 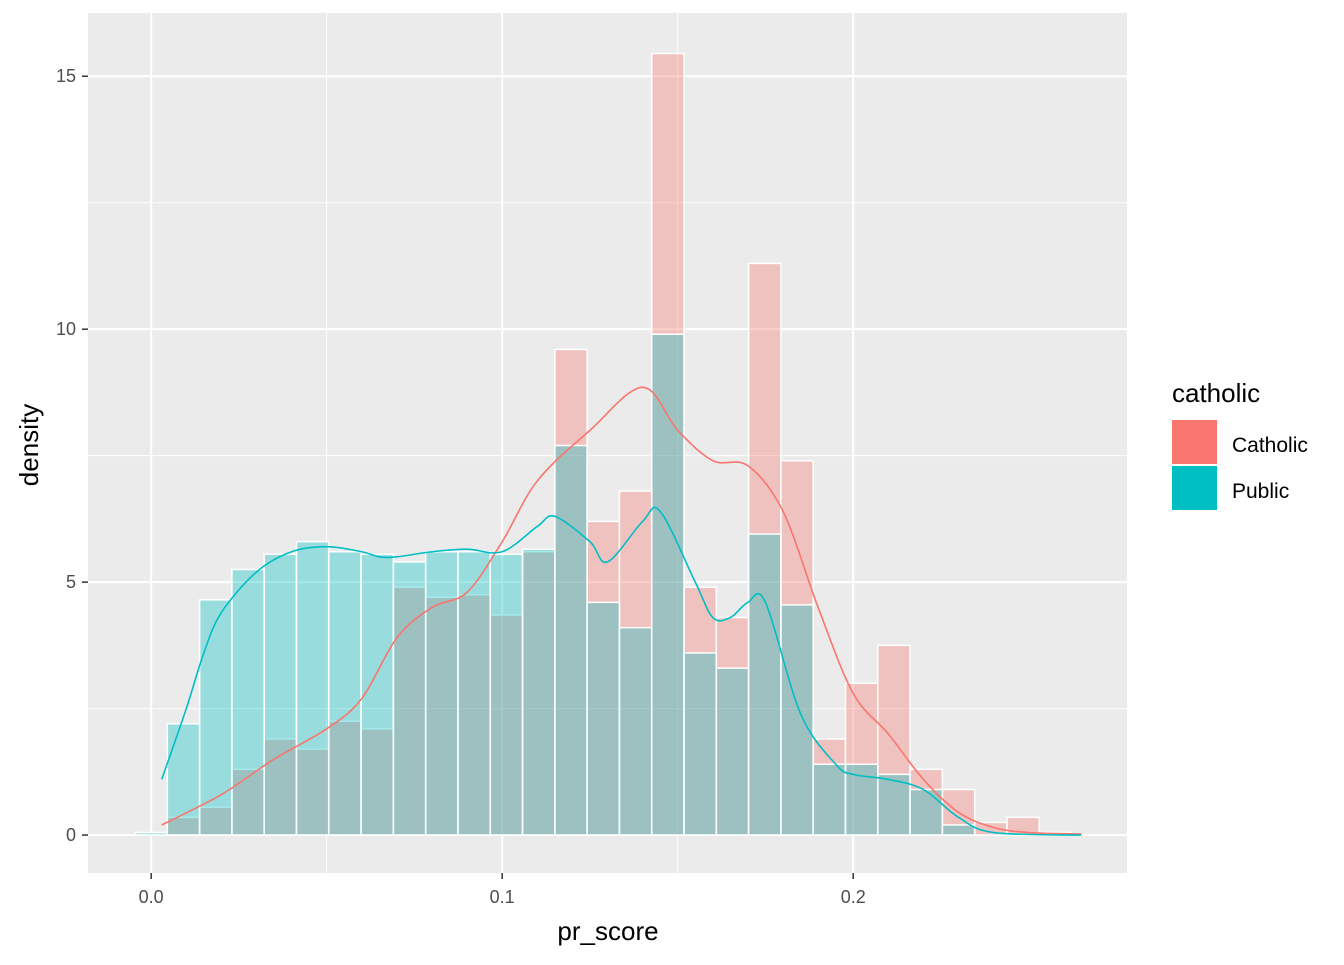 I want to click on y-tick-label: 5, so click(x=71, y=582).